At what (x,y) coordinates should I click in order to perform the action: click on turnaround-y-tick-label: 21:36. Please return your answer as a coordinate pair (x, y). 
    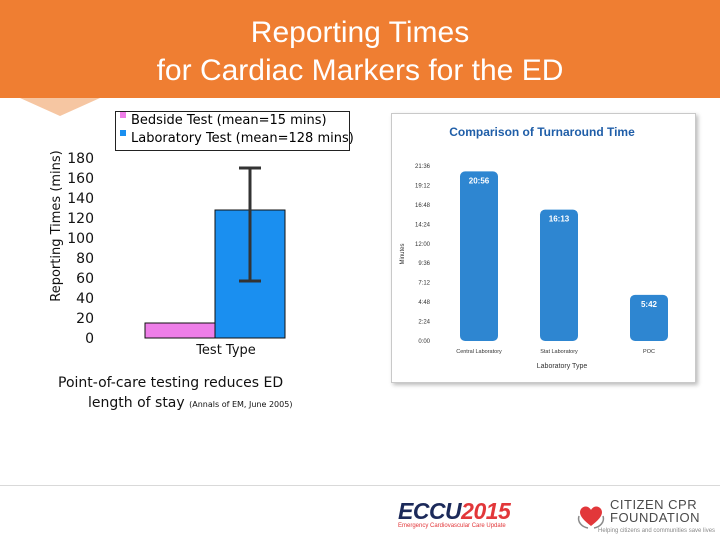
    Looking at the image, I should click on (423, 167).